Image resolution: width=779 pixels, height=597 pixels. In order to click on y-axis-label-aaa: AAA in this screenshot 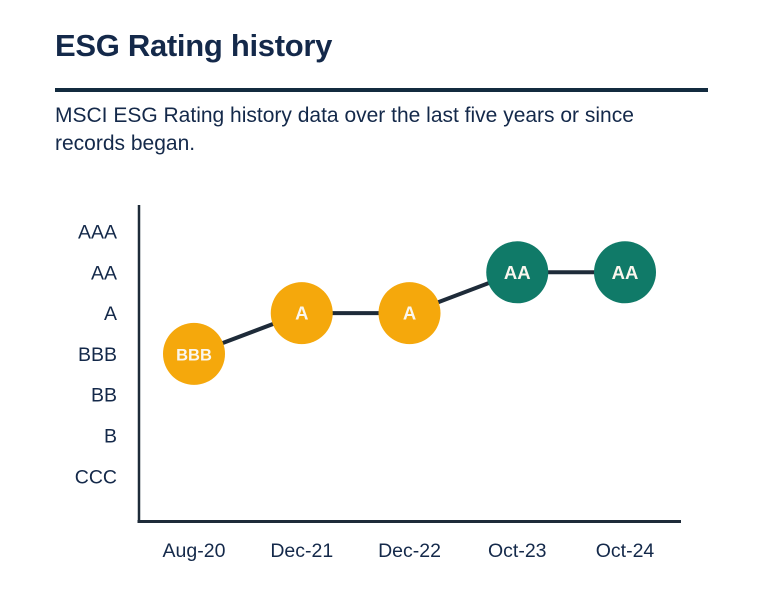, I will do `click(97, 233)`.